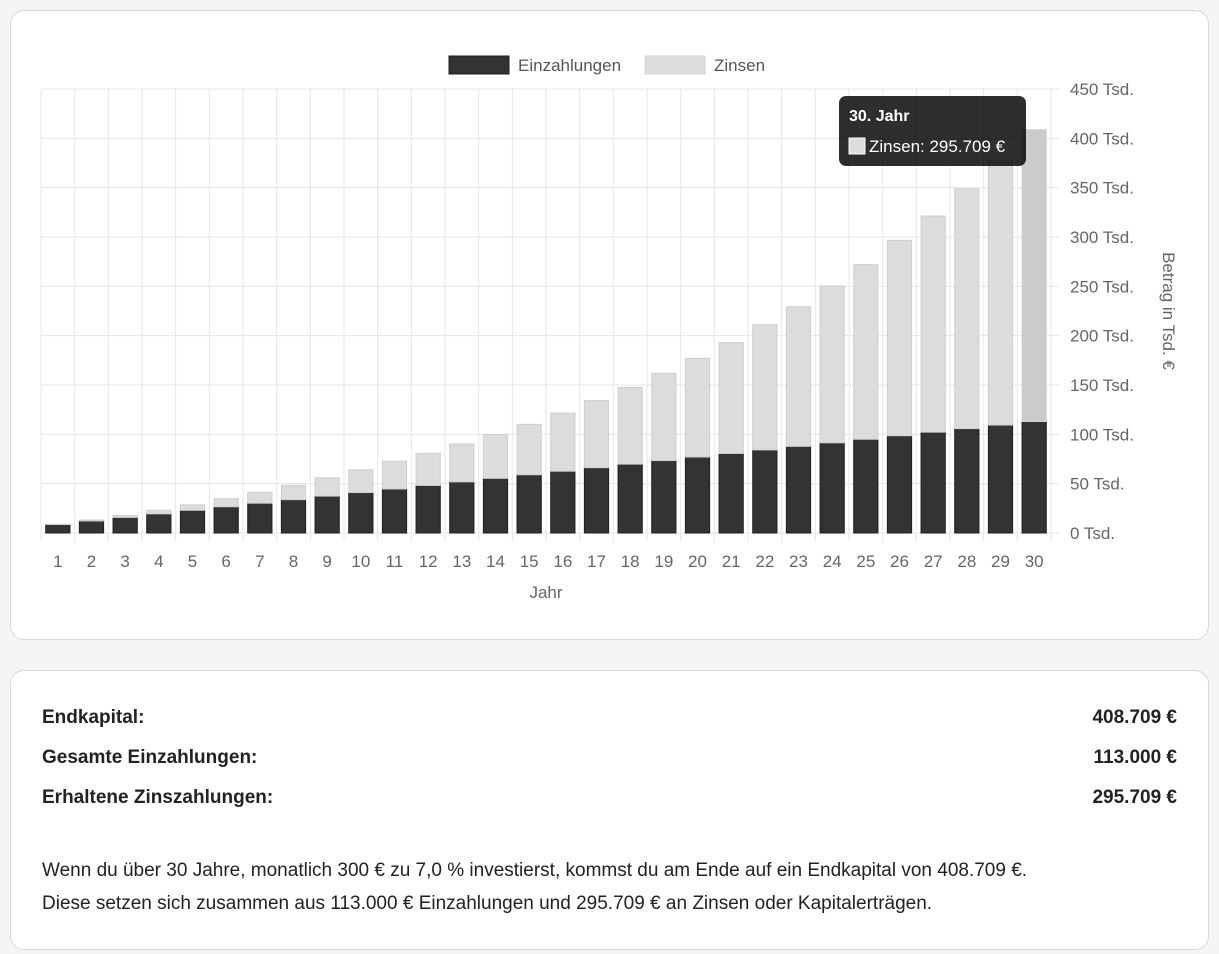 This screenshot has width=1219, height=954. Describe the element at coordinates (933, 561) in the screenshot. I see `x-tick-label: 27` at that location.